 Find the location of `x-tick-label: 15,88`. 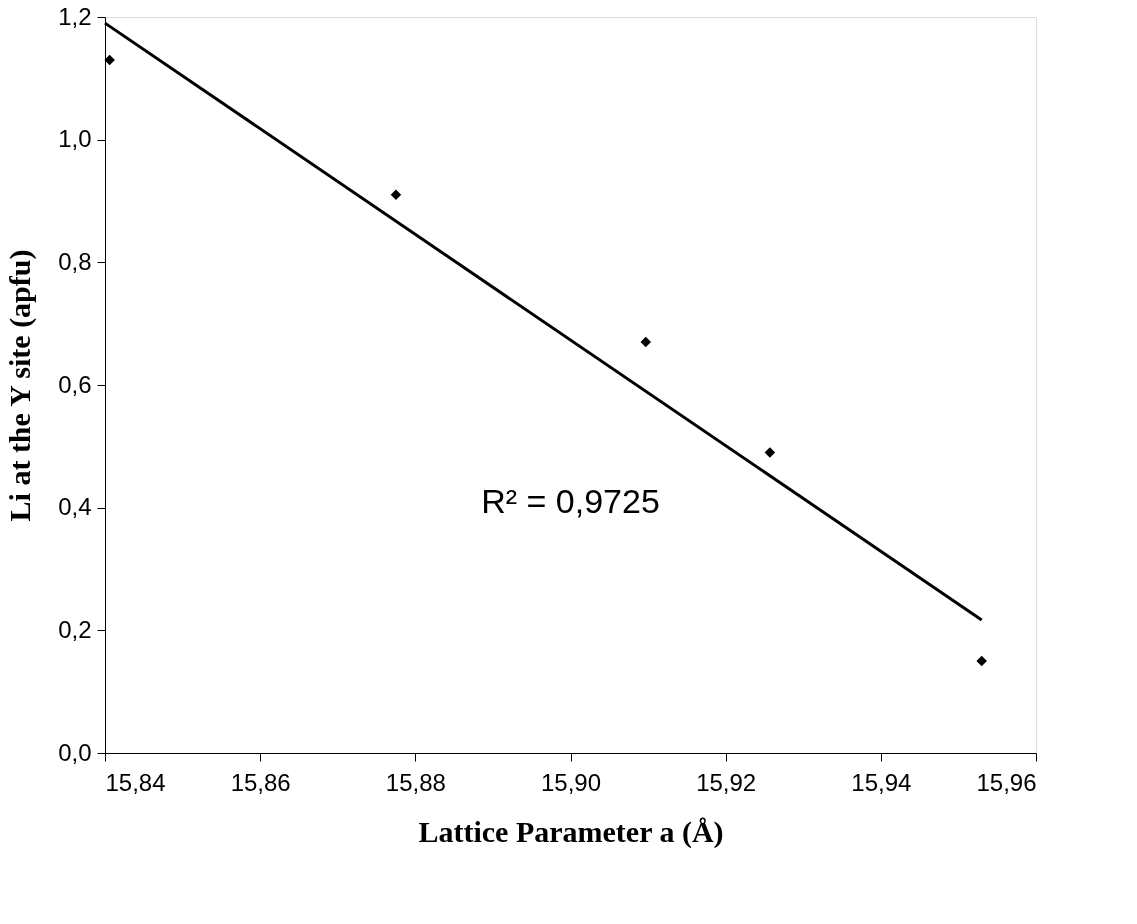

x-tick-label: 15,88 is located at coordinates (415, 782).